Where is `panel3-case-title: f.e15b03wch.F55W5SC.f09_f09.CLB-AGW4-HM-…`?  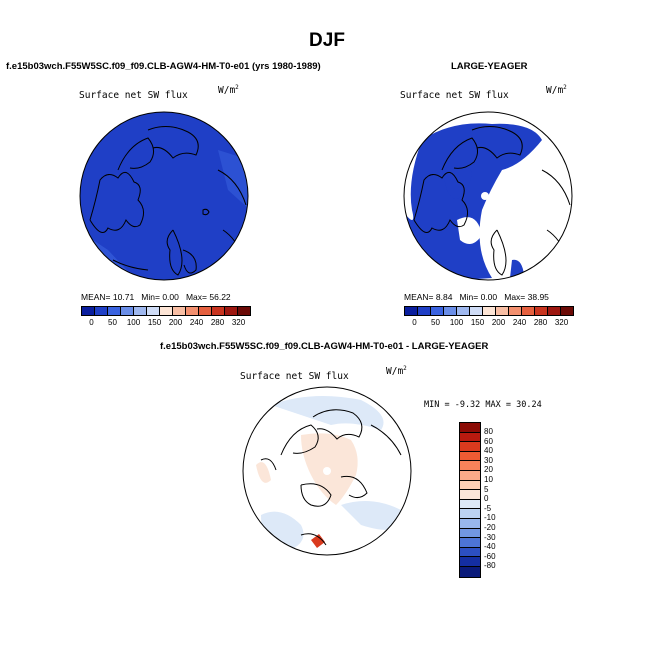 panel3-case-title: f.e15b03wch.F55W5SC.f09_f09.CLB-AGW4-HM-… is located at coordinates (324, 346).